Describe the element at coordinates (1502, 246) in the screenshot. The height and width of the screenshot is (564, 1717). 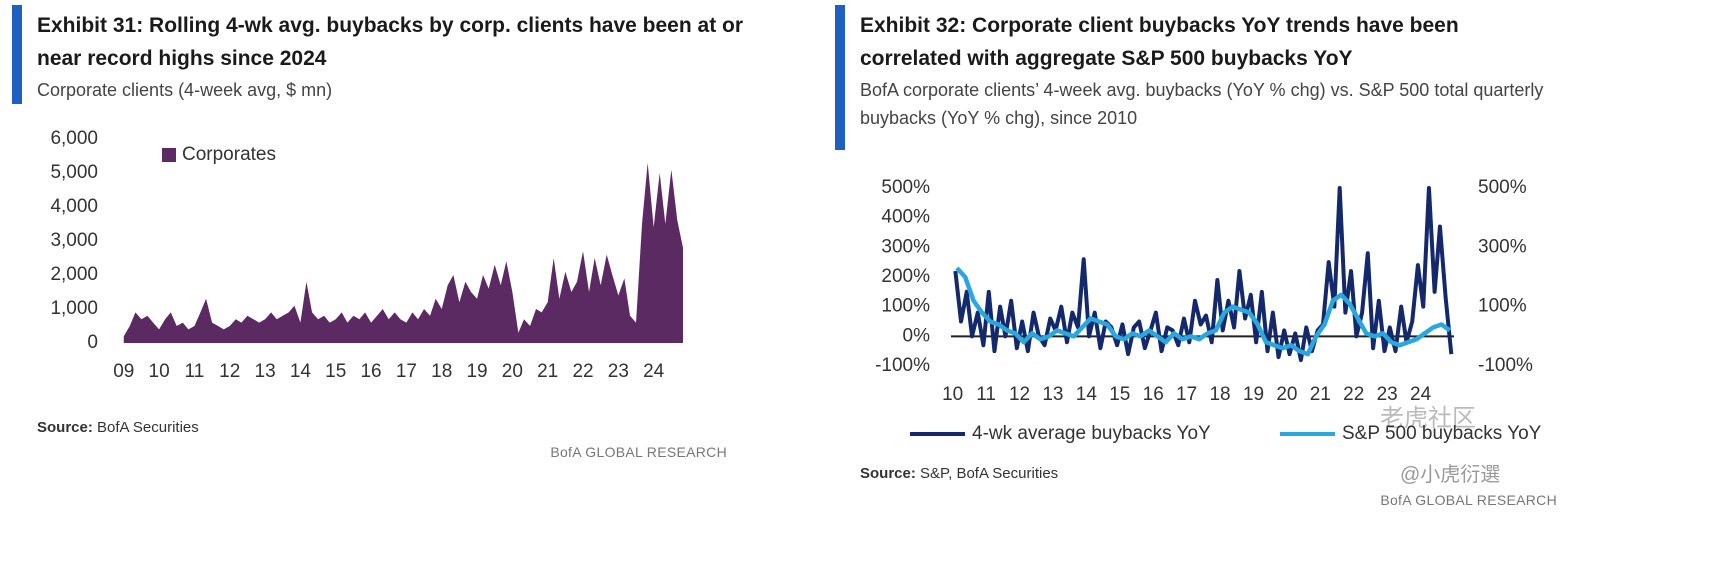
I see `y2-tick-label: 300%` at that location.